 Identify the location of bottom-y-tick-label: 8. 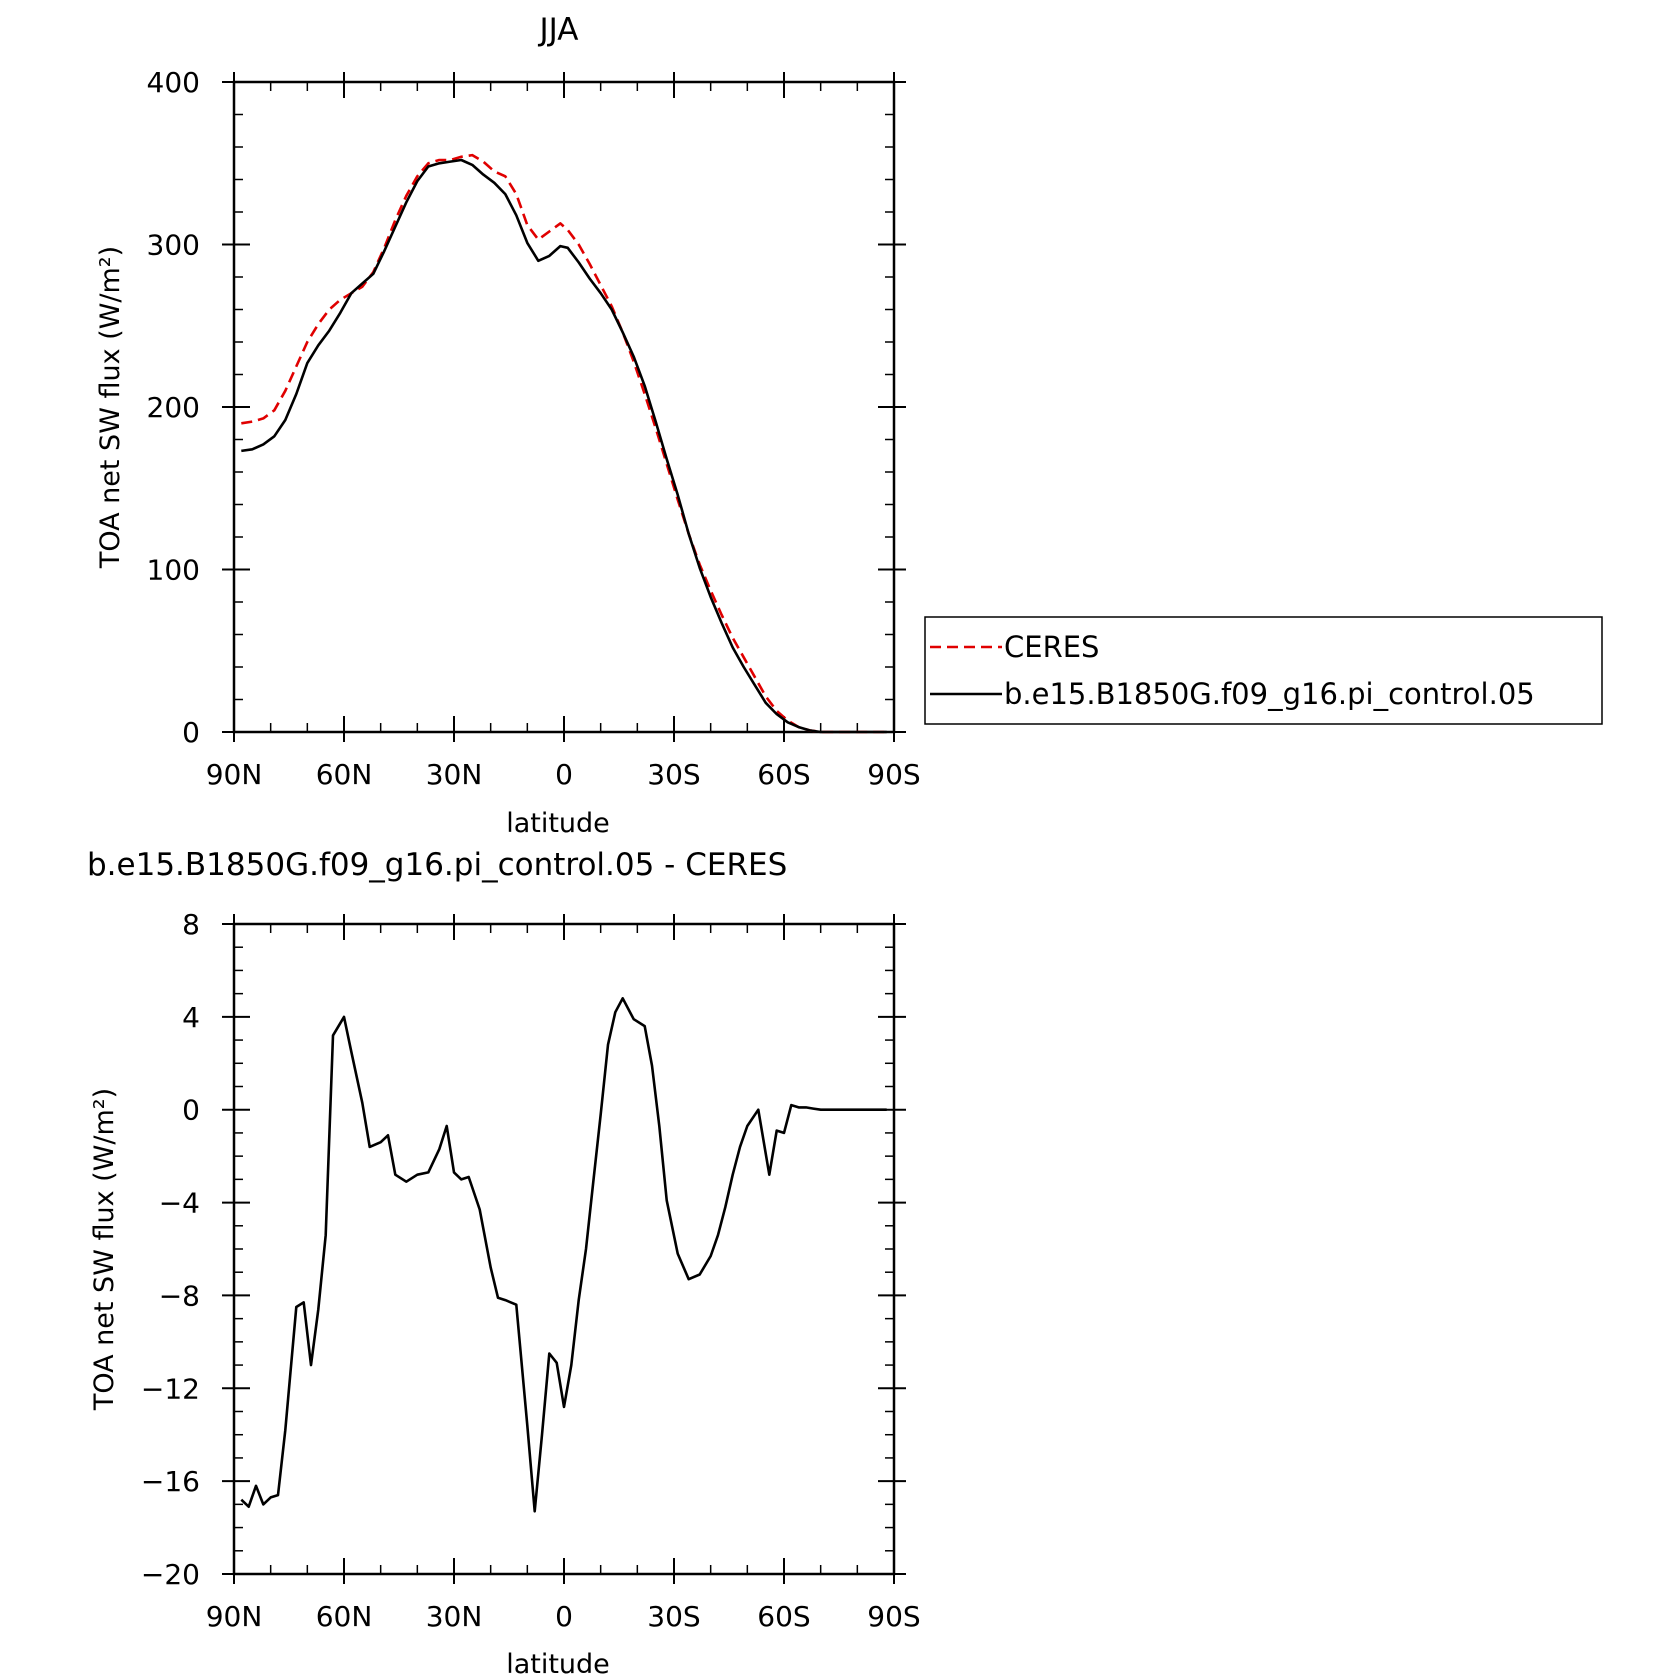
(191, 924).